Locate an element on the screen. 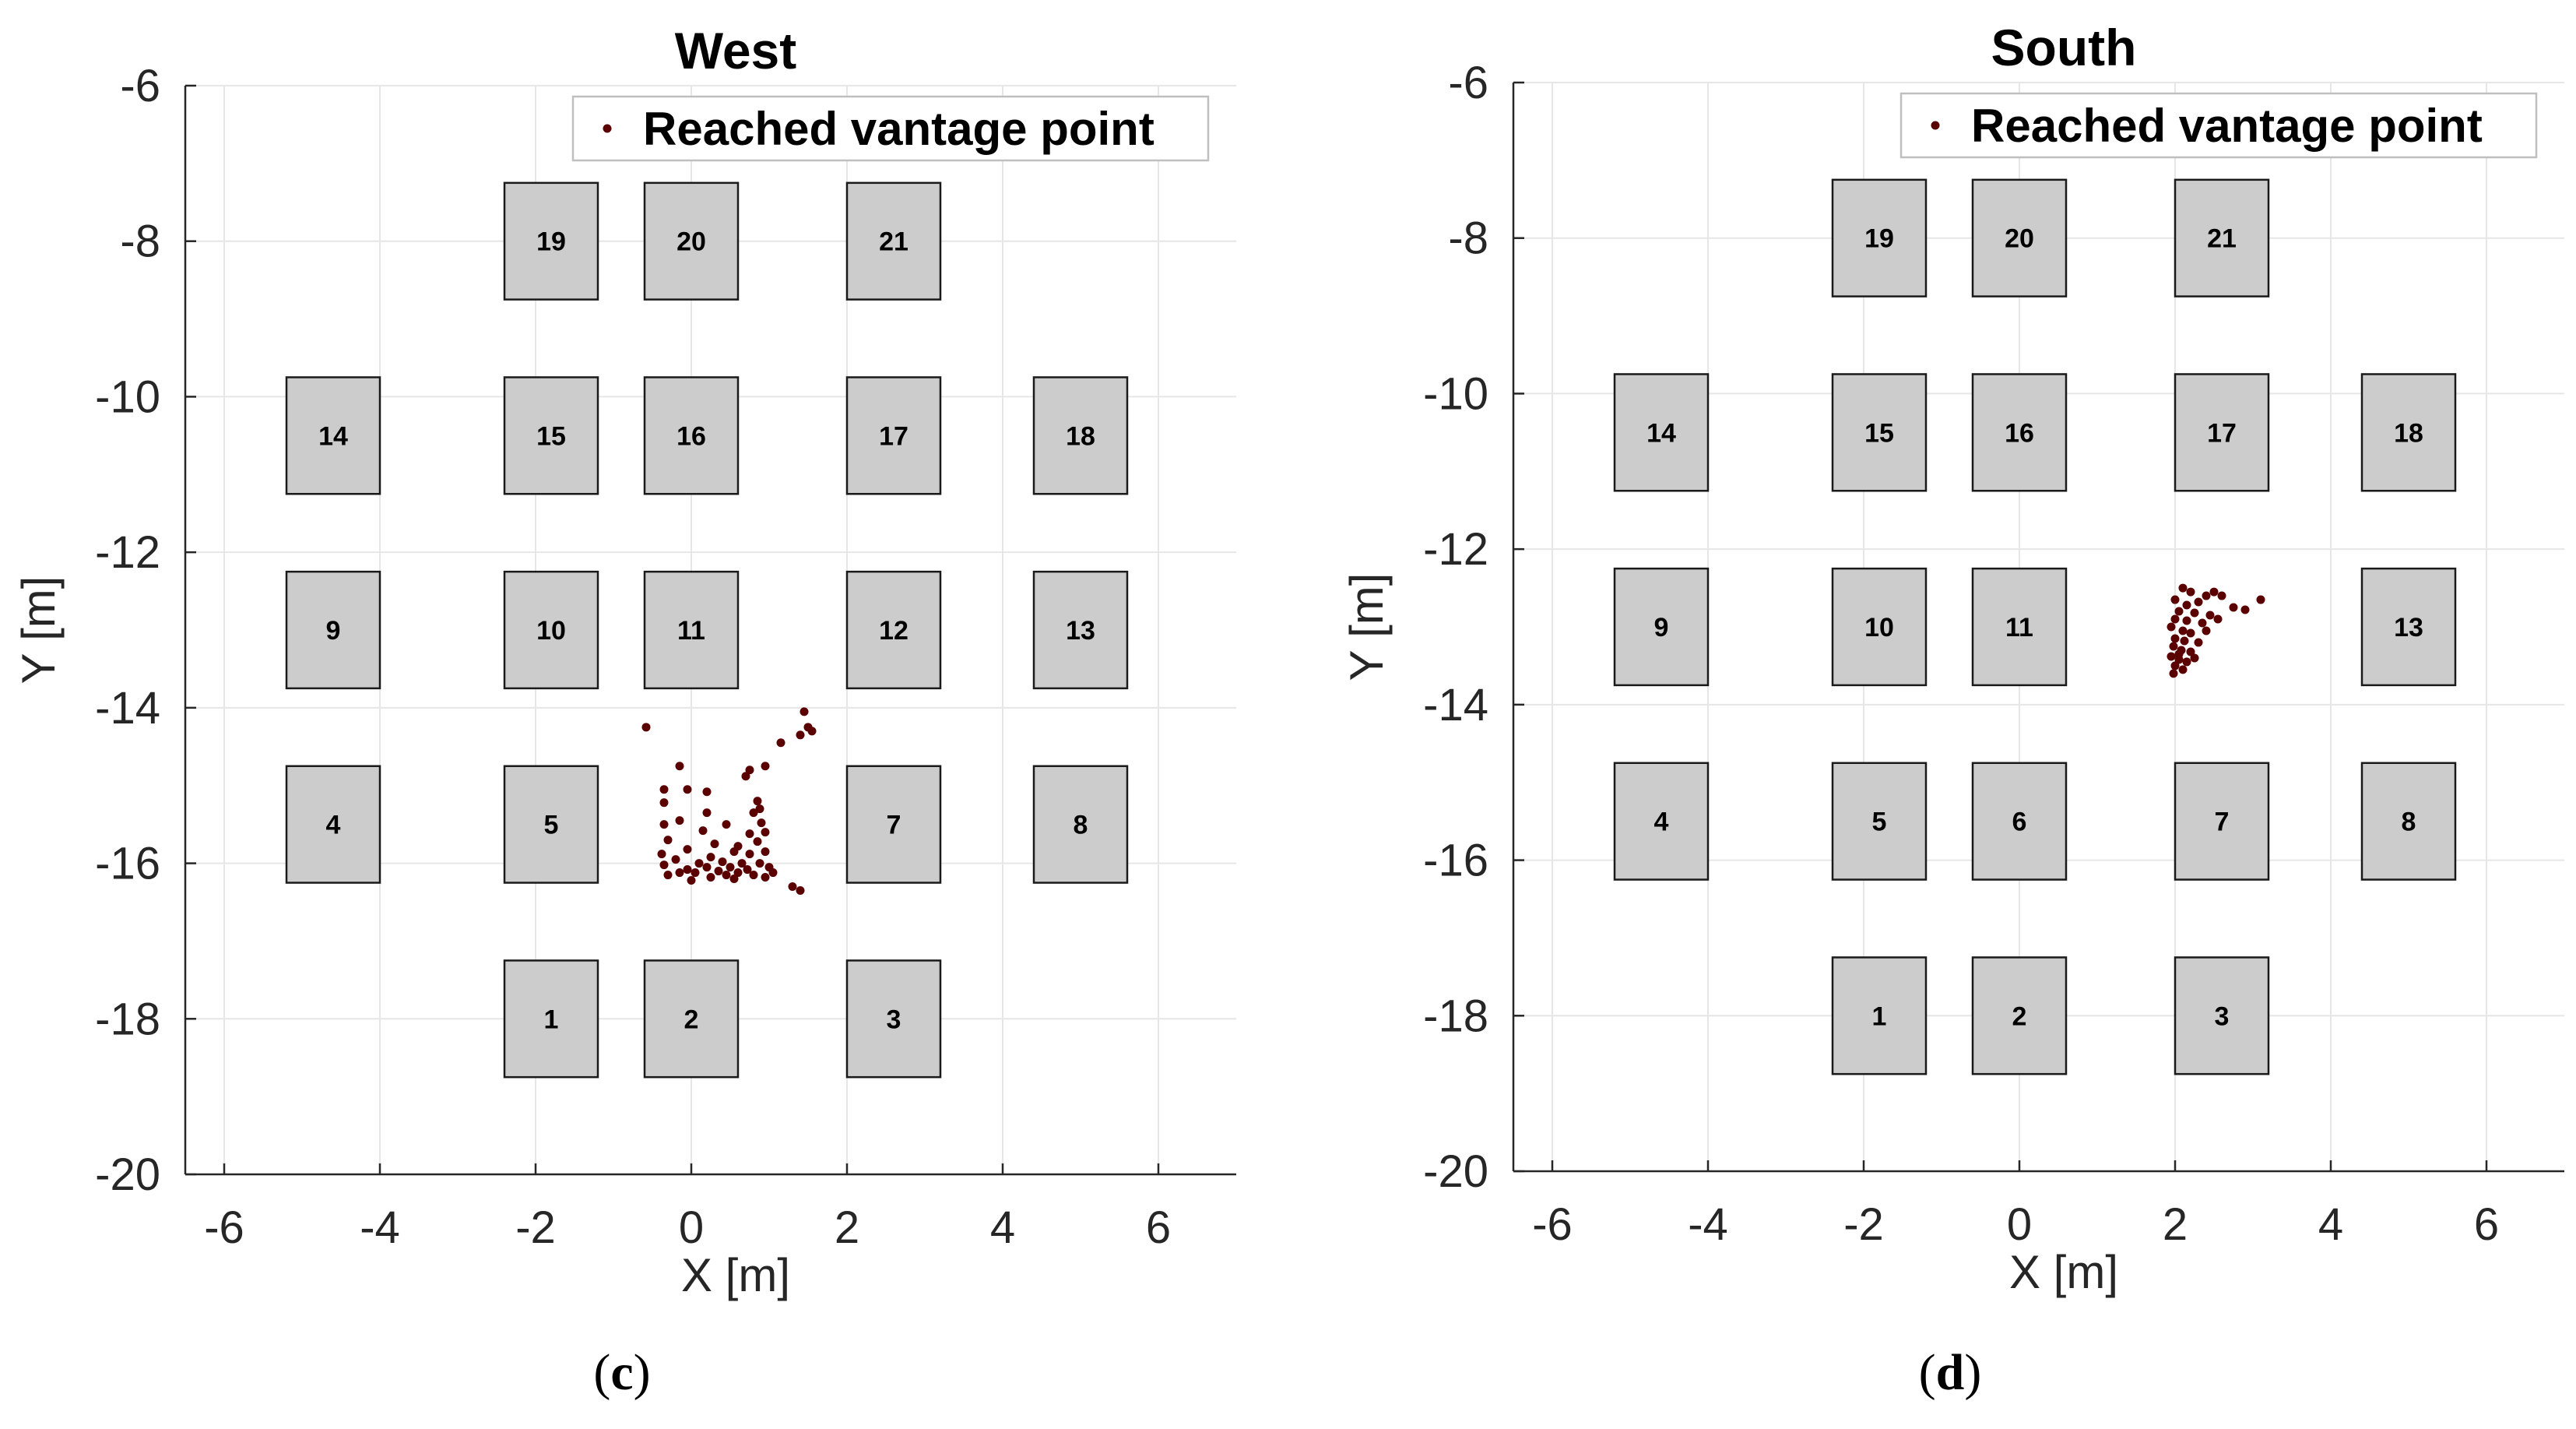 This screenshot has height=1429, width=2576. obstacle-label: 14 is located at coordinates (1661, 433).